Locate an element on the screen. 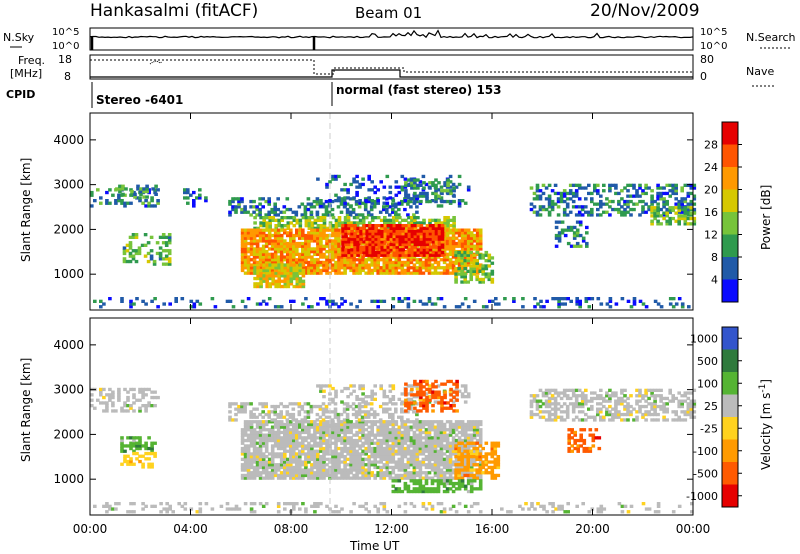 This screenshot has height=554, width=800. colorbar-tick-label: 24 is located at coordinates (711, 167).